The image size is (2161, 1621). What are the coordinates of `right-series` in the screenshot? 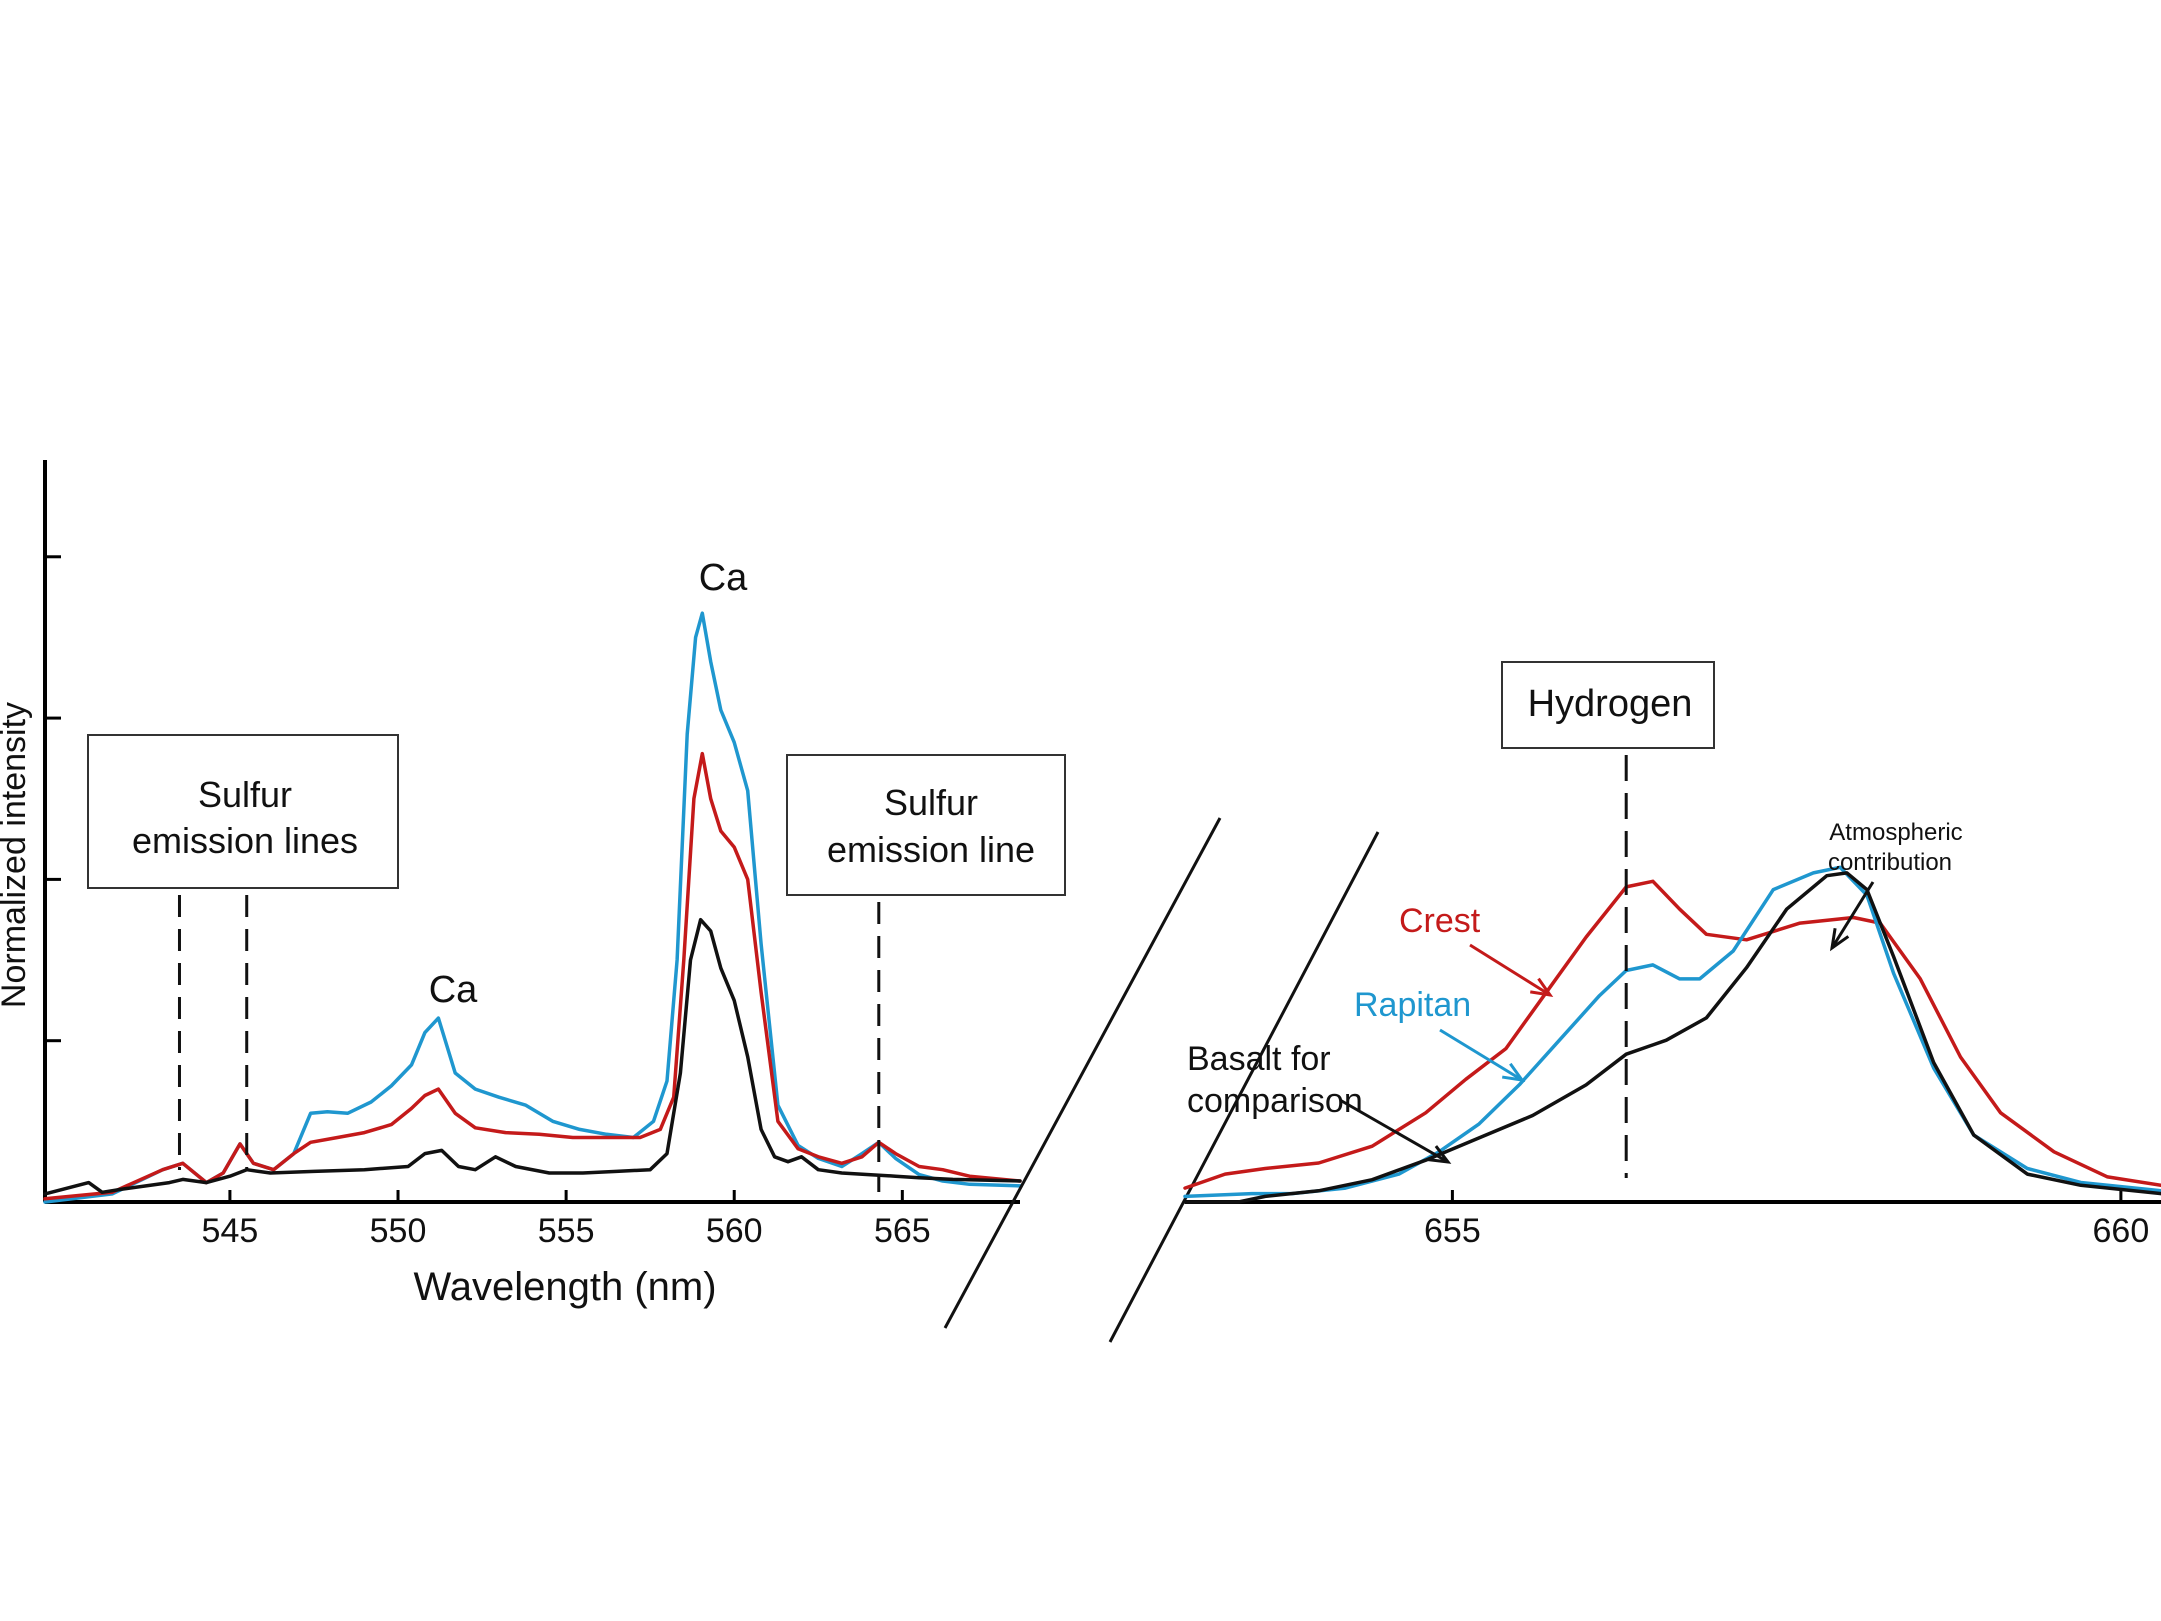 It's located at (1672, 1034).